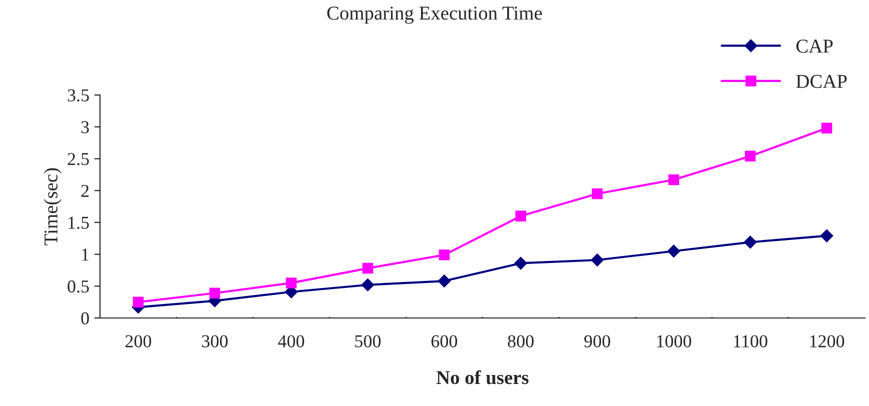 Image resolution: width=869 pixels, height=406 pixels. Describe the element at coordinates (444, 341) in the screenshot. I see `x-tick-label: 600` at that location.